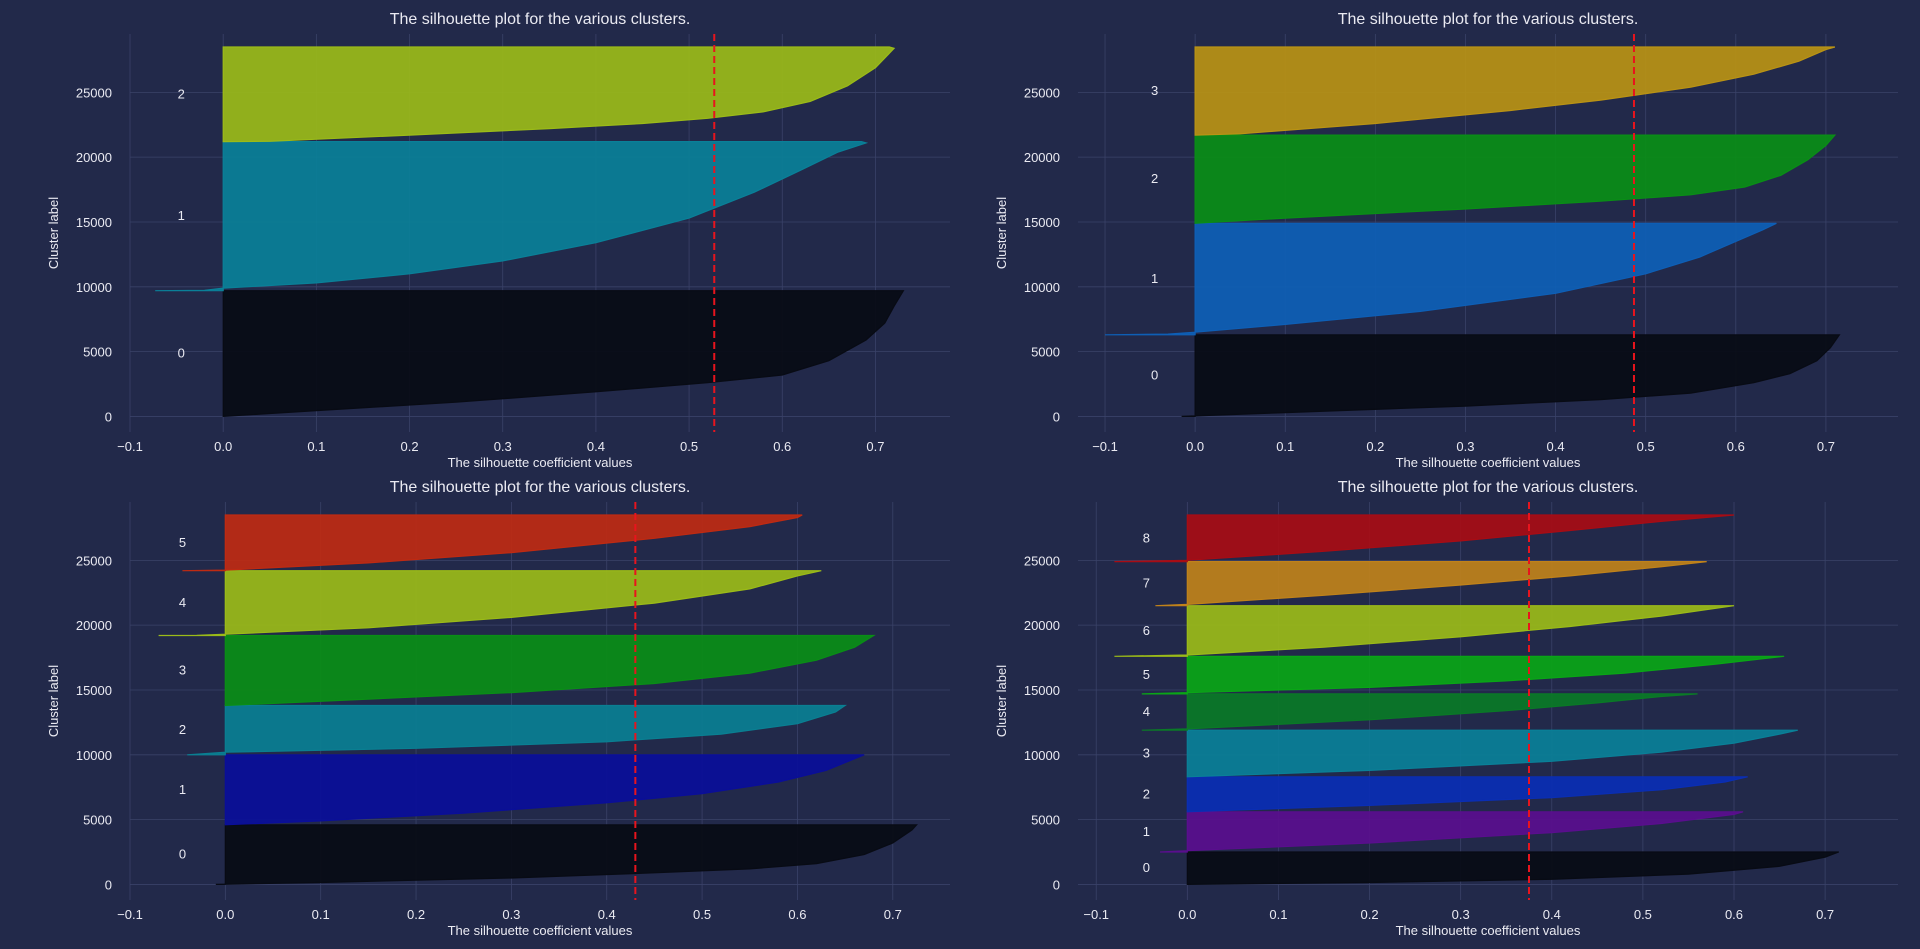 The width and height of the screenshot is (1920, 949). Describe the element at coordinates (1146, 583) in the screenshot. I see `cluster-label-7: 7` at that location.